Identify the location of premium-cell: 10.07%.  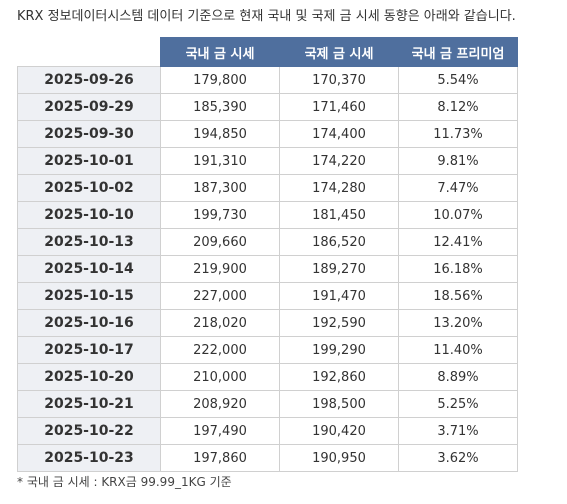
(458, 215).